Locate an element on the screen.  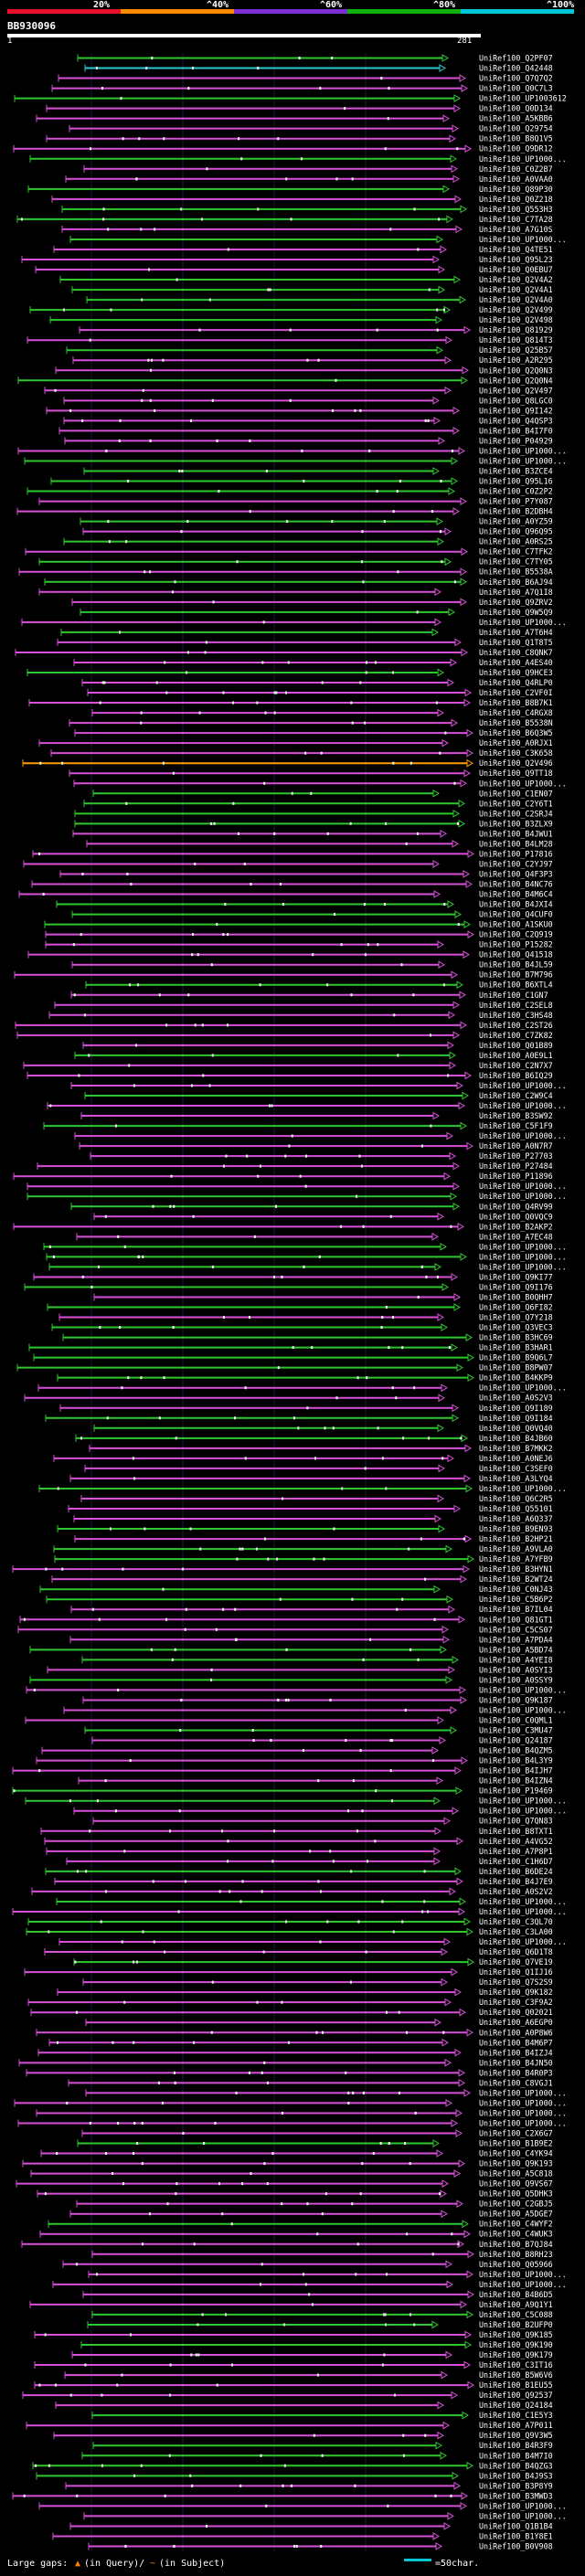
hit-id-label: UniRef100_B3HC69 is located at coordinates (516, 1337).